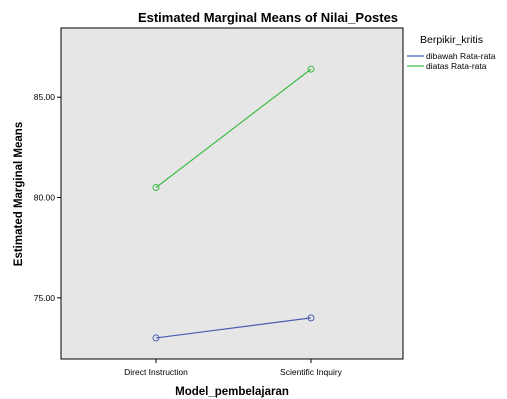 The width and height of the screenshot is (507, 399). I want to click on x-axis: Direct Instruction Scientific Inquiry, so click(233, 368).